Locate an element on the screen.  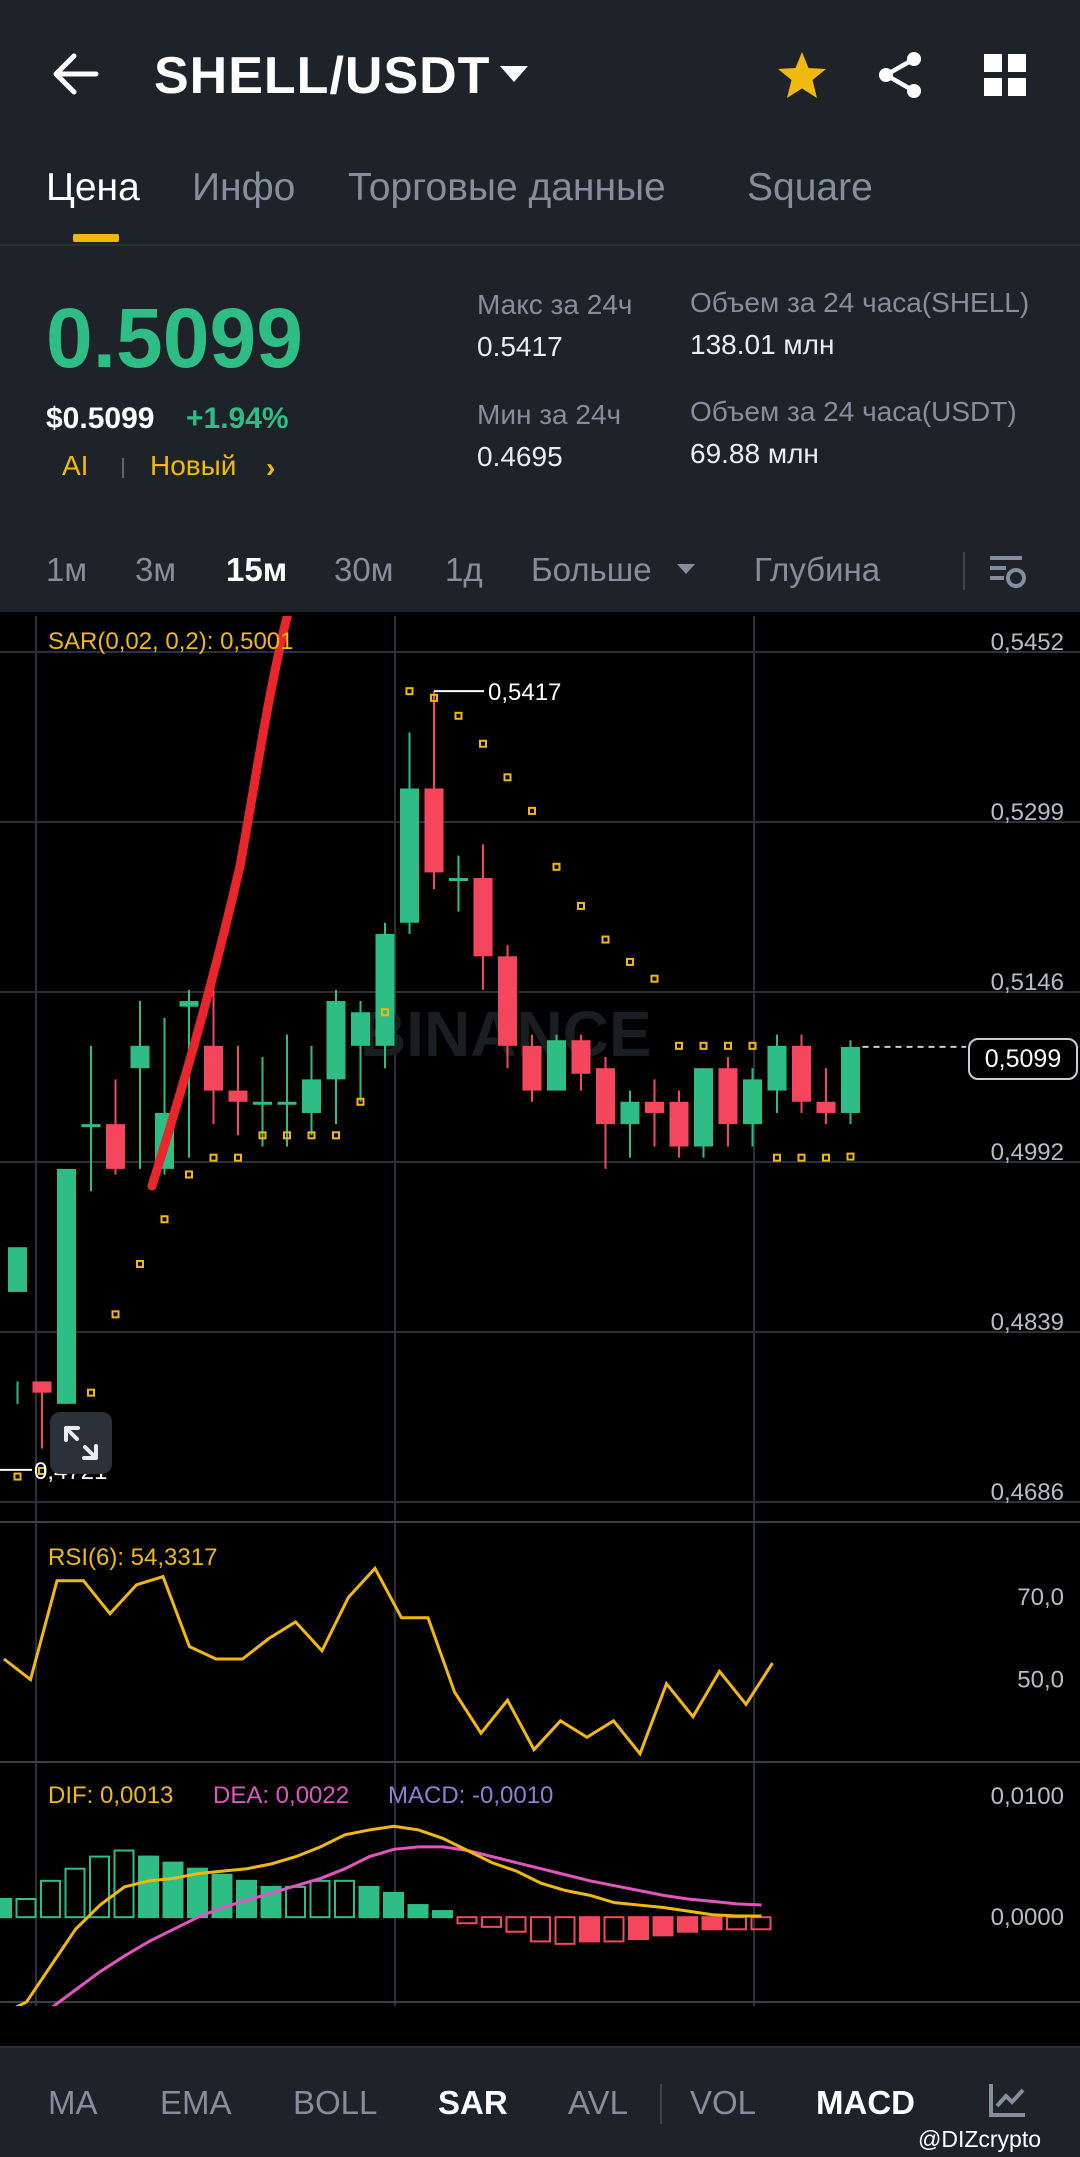
timeframe-1d: 1д is located at coordinates (464, 569).